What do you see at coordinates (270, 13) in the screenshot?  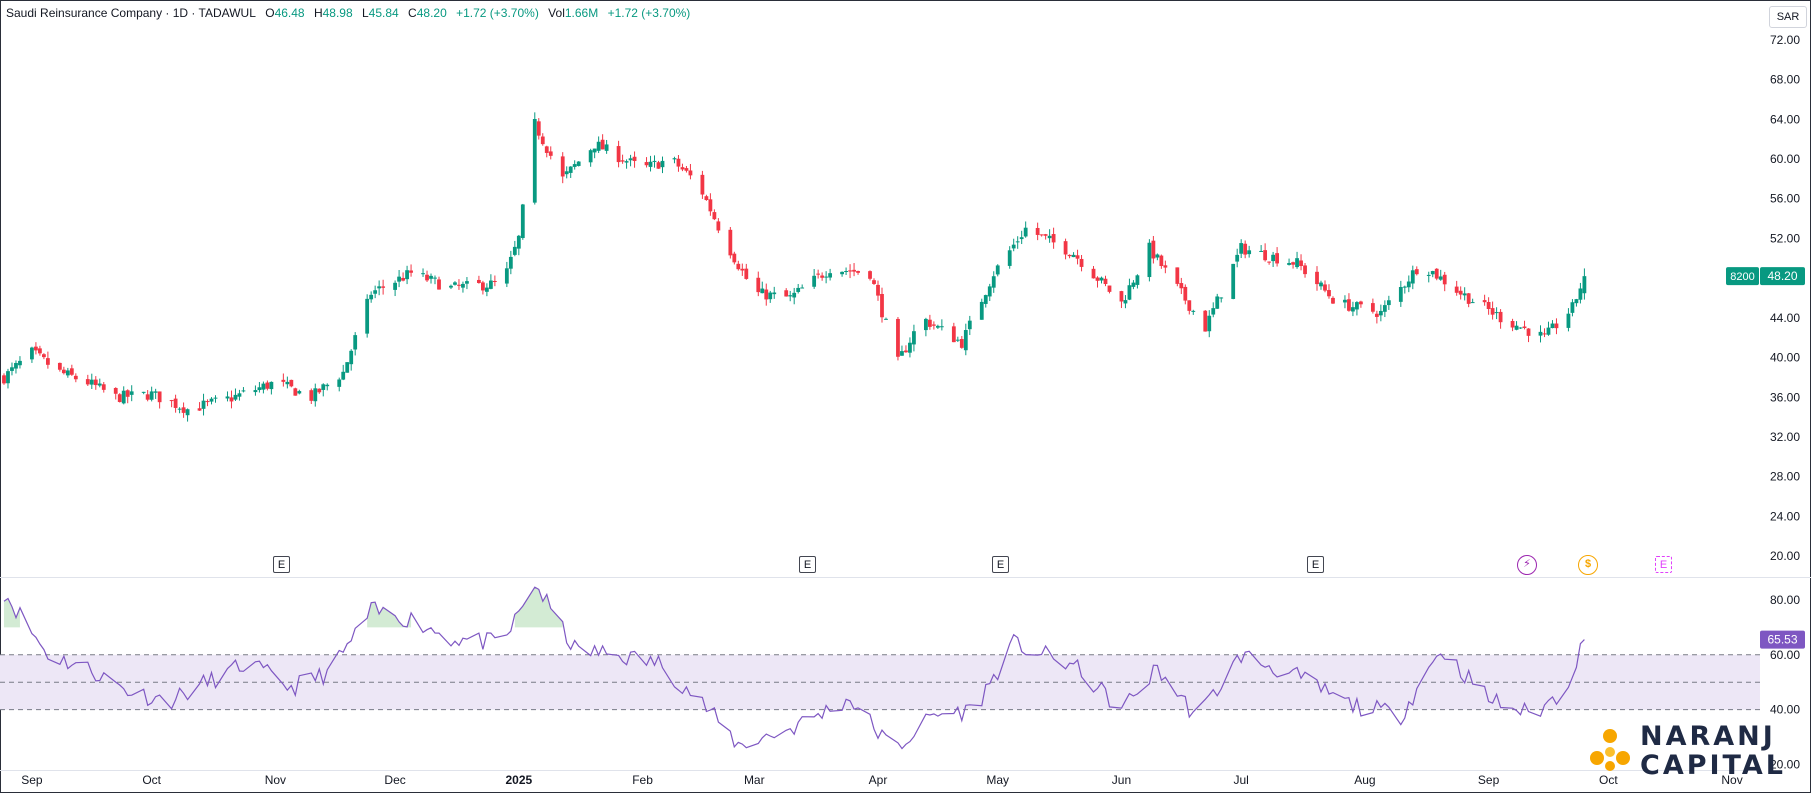 I see `open-label: O` at bounding box center [270, 13].